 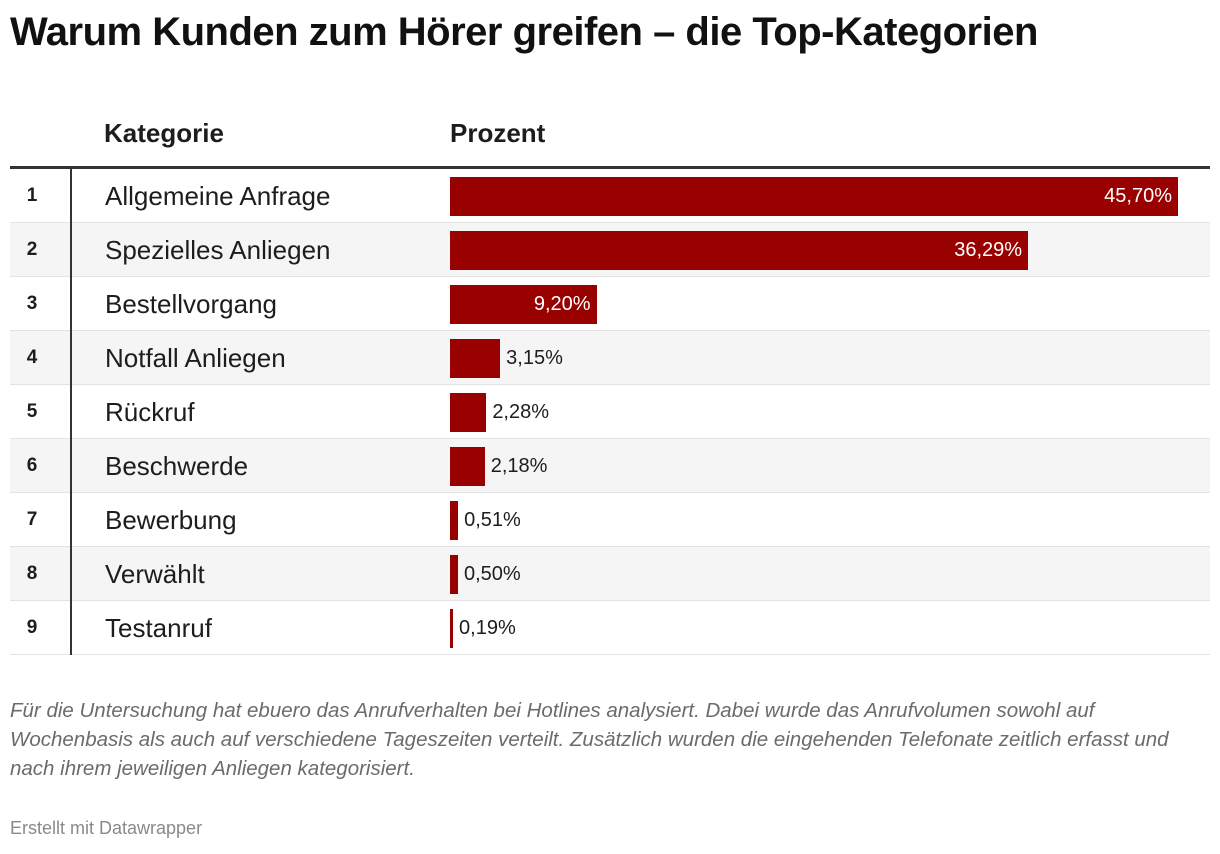 I want to click on percent-label: 2,18%, so click(x=519, y=466).